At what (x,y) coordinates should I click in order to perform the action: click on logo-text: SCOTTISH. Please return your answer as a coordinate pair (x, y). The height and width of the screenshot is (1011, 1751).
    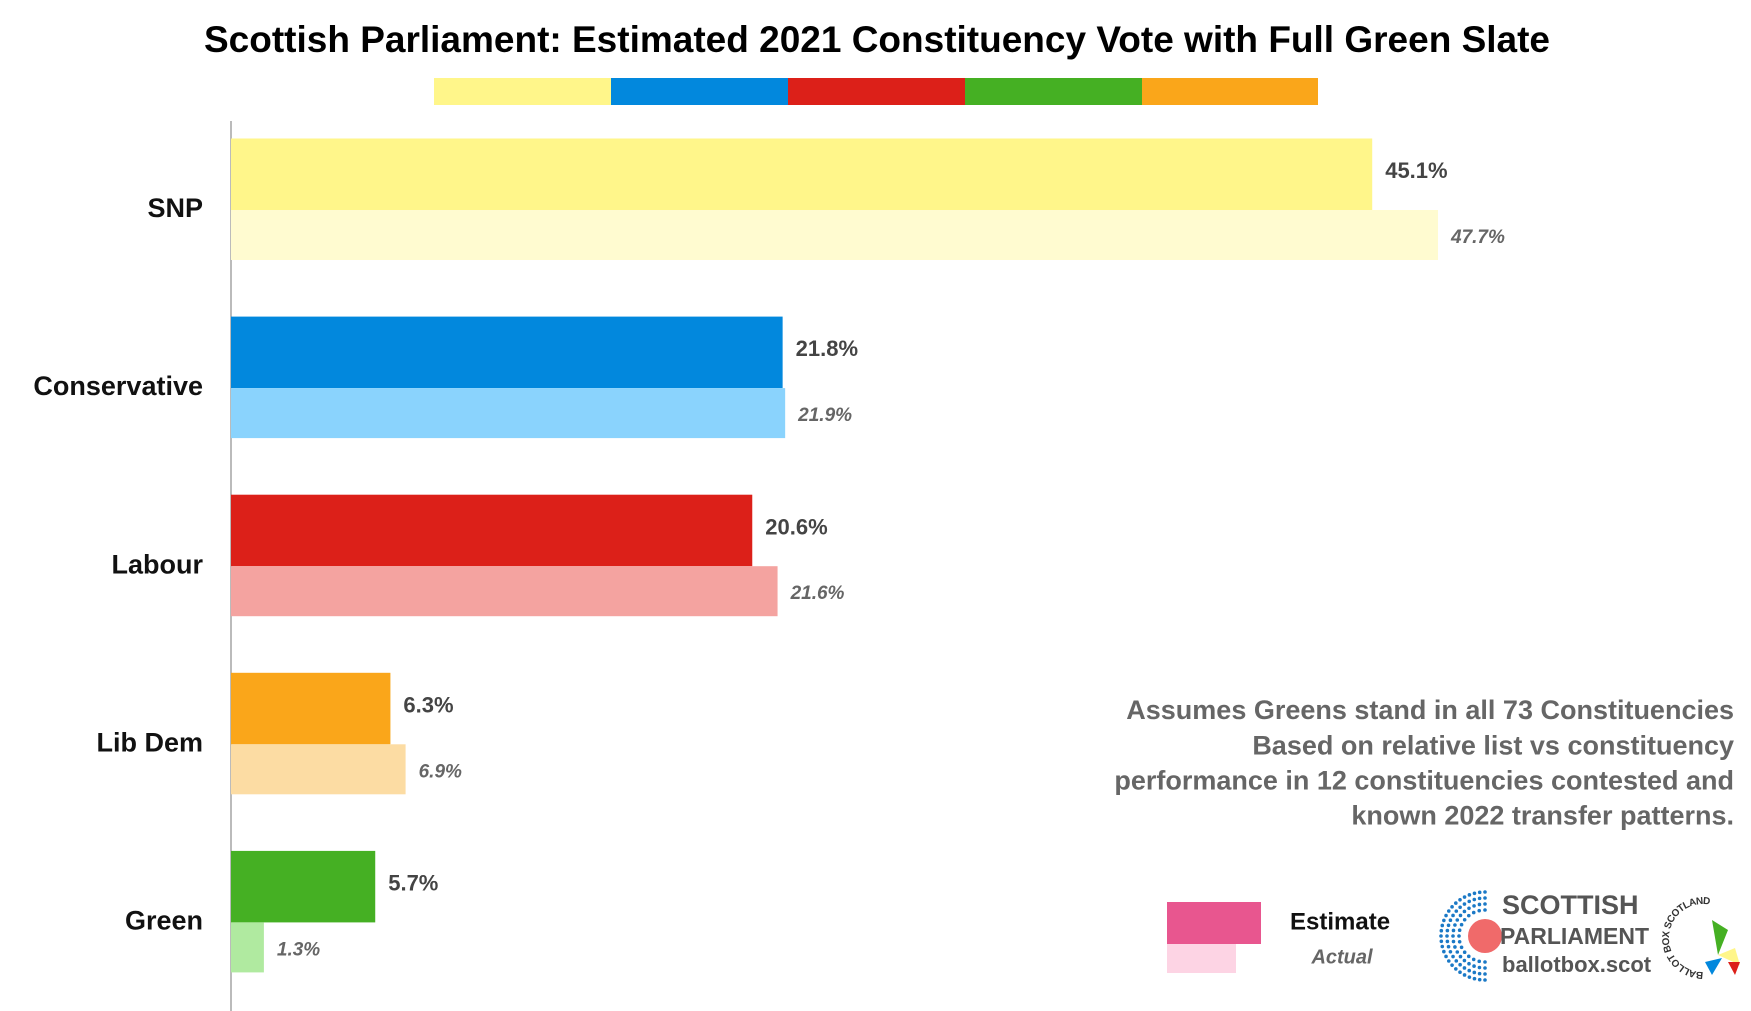
    Looking at the image, I should click on (1570, 905).